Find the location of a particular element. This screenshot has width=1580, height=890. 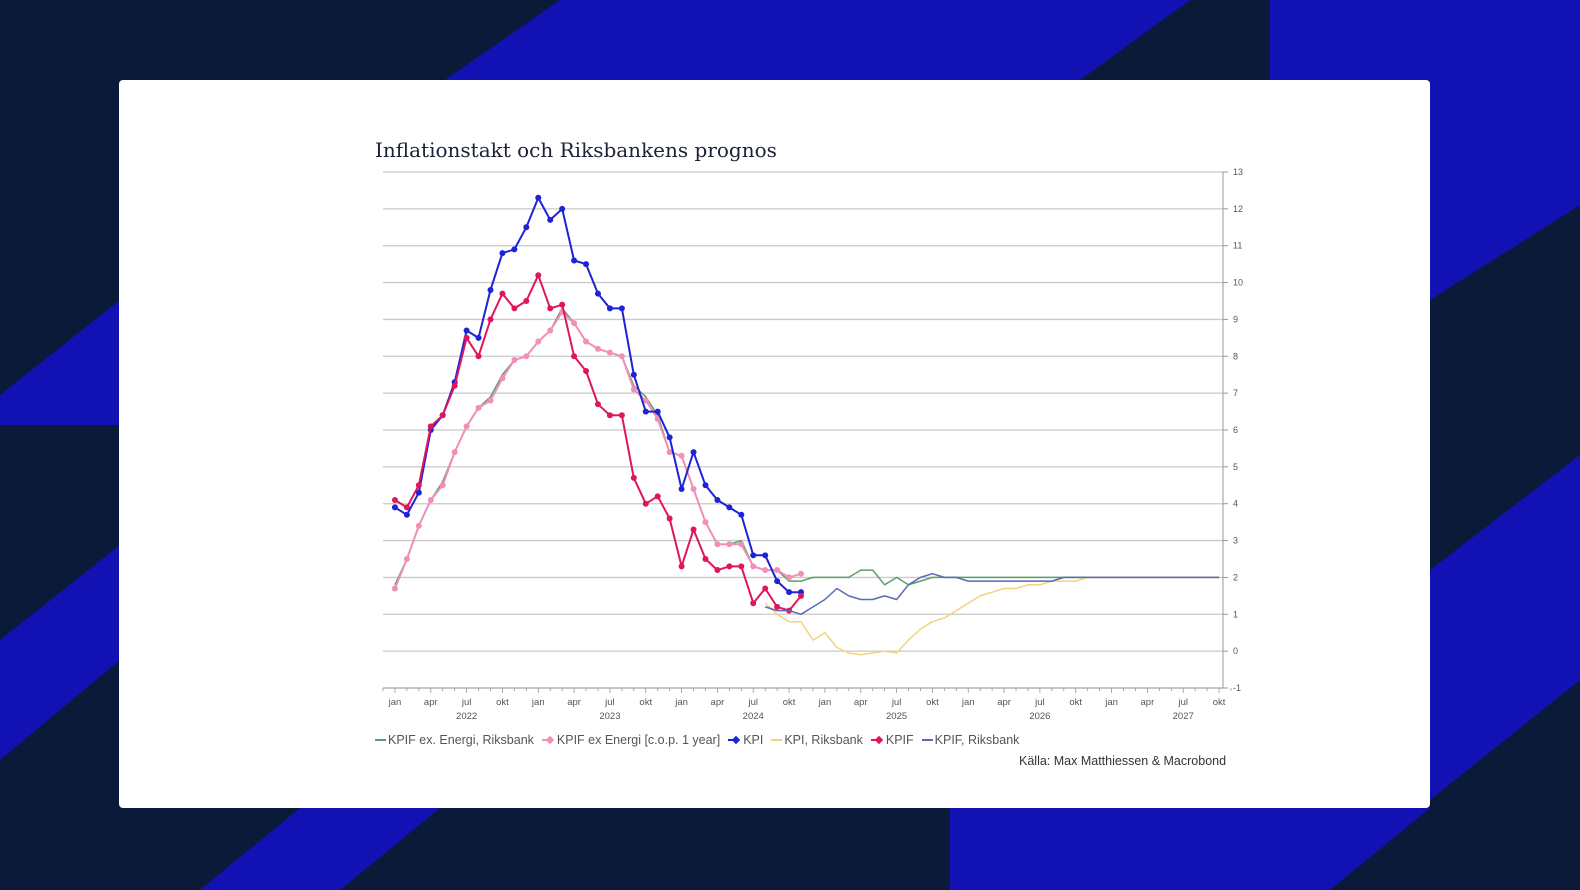

y-tick-label: -1 is located at coordinates (1237, 688).